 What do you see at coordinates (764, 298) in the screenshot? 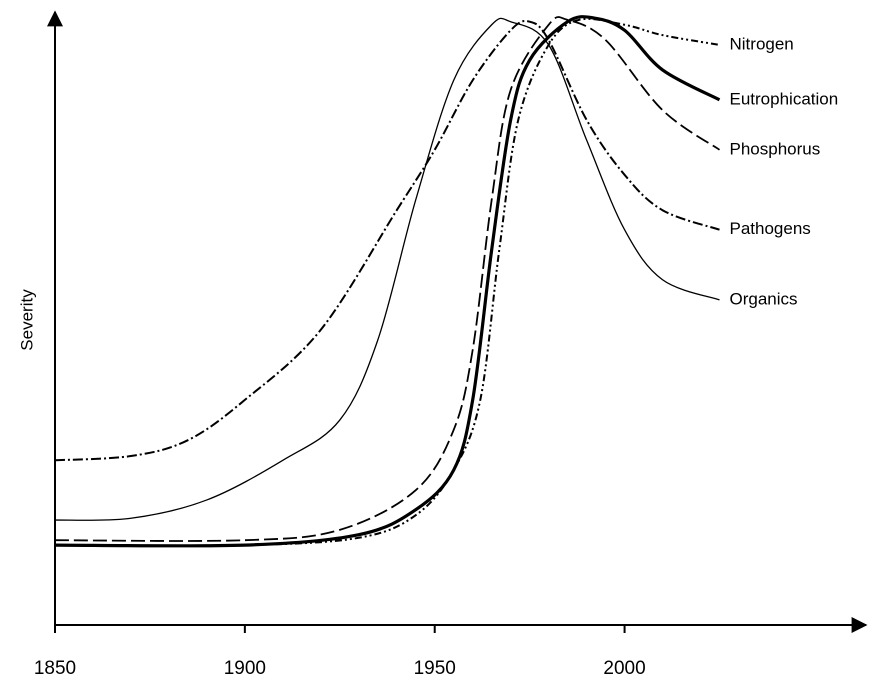
I see `series-label: Organics` at bounding box center [764, 298].